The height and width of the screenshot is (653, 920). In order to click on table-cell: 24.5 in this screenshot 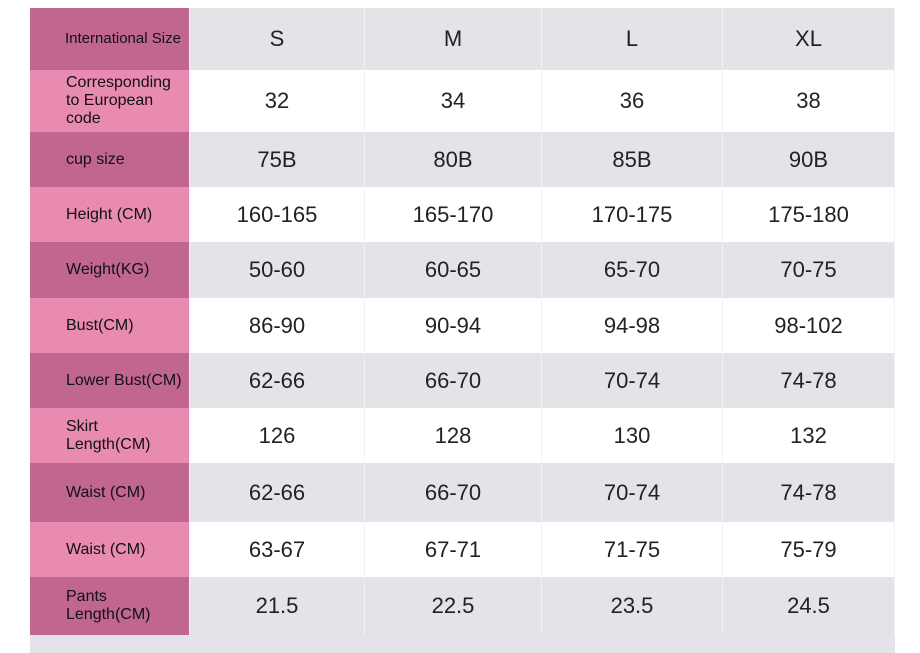, I will do `click(809, 606)`.